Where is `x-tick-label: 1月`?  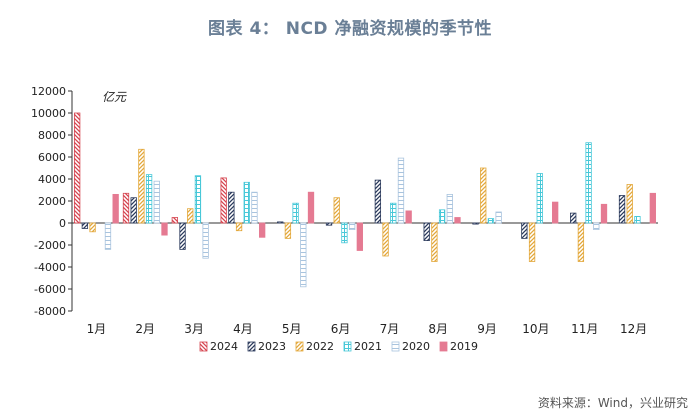
x-tick-label: 1月 is located at coordinates (97, 329).